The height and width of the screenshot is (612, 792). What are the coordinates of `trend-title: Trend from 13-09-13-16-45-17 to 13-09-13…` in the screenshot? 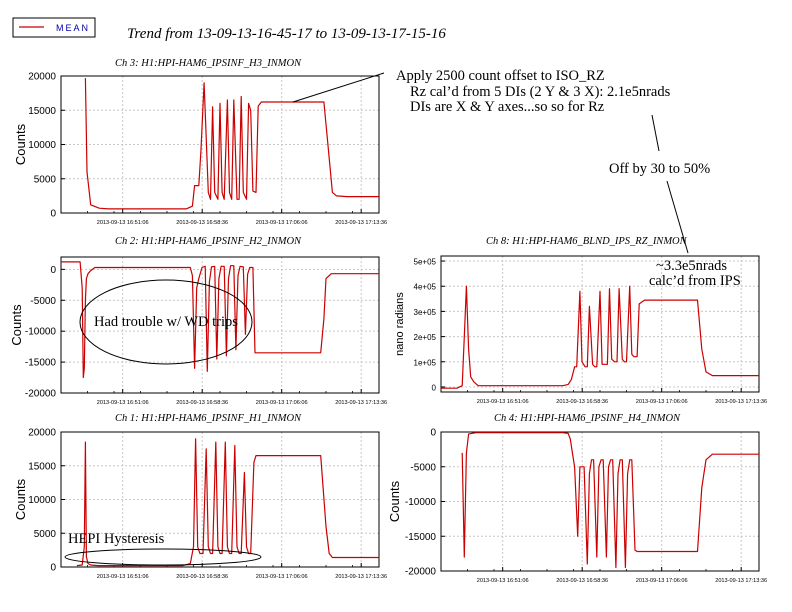 It's located at (286, 34).